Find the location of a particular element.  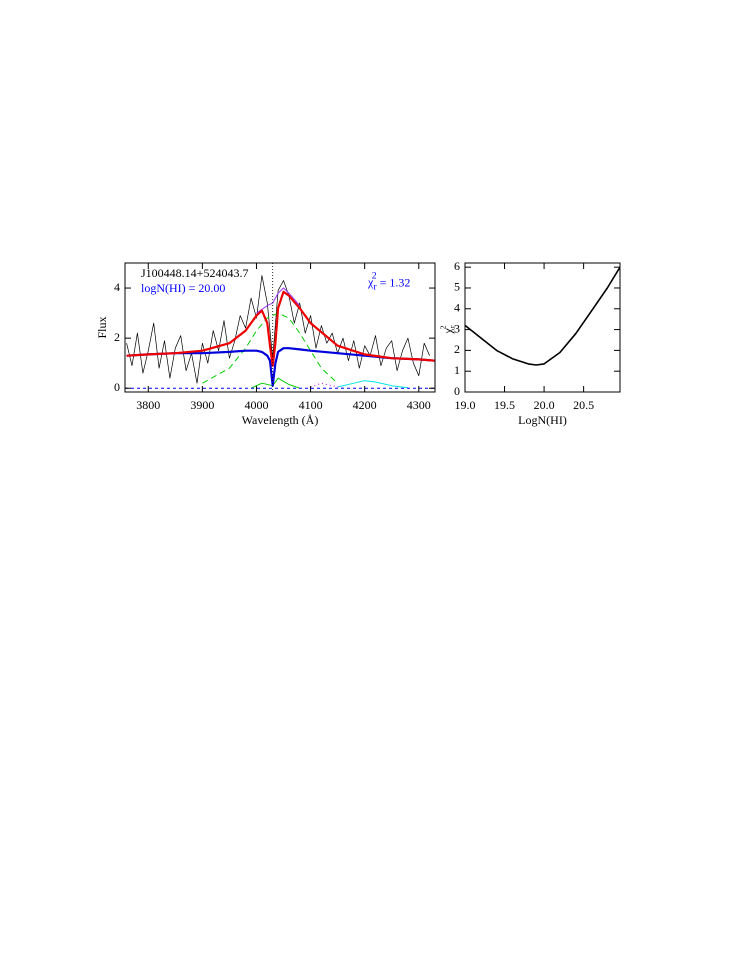

chi-label: χr2 = 1.32 is located at coordinates (388, 281).